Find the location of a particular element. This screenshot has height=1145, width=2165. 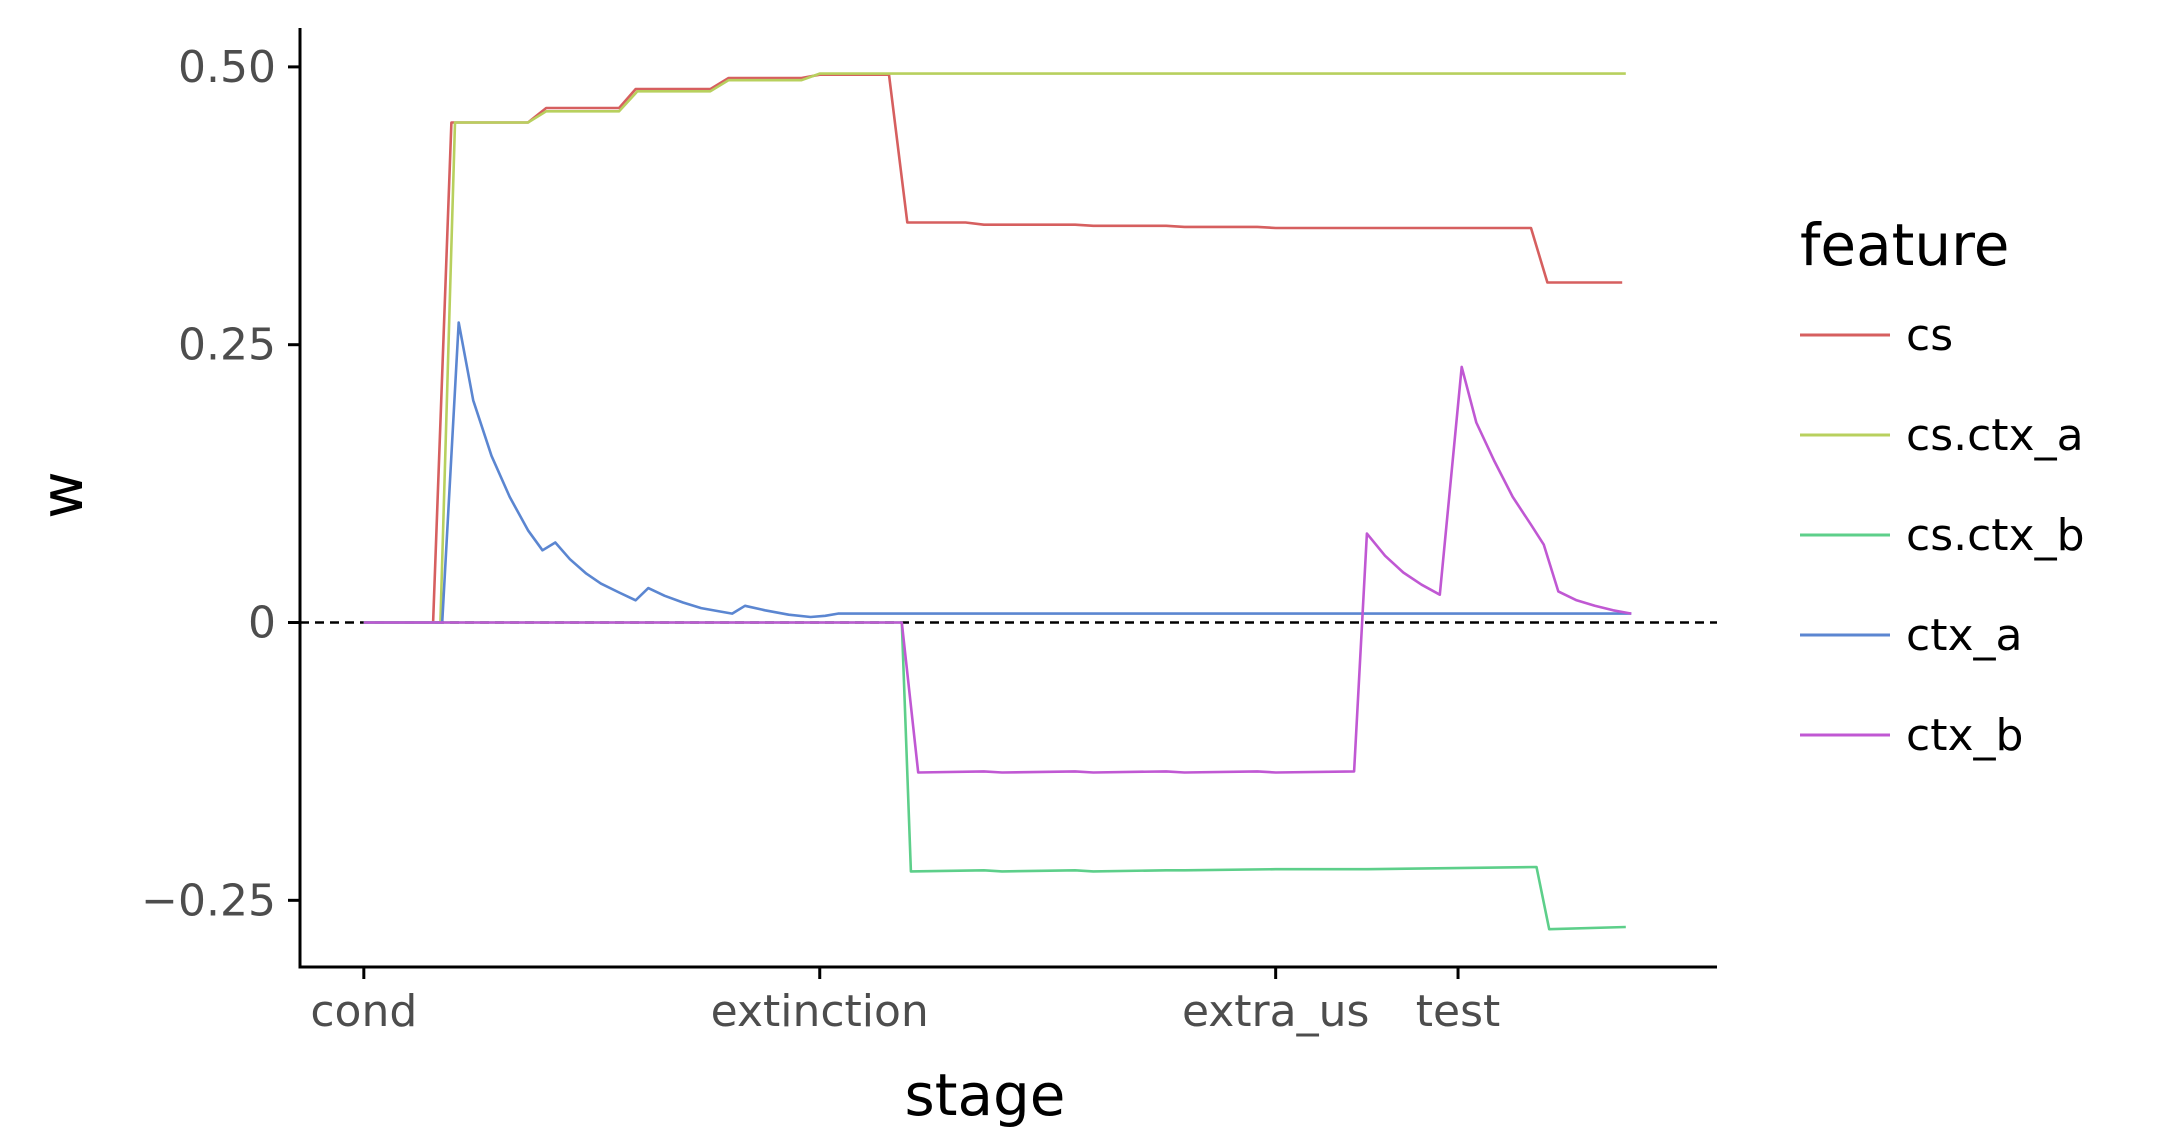

x-tick-label: test is located at coordinates (1458, 1011).